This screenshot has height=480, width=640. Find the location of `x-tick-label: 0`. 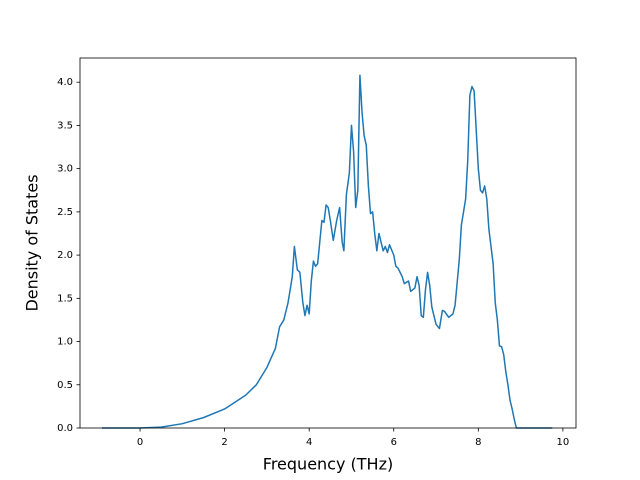

x-tick-label: 0 is located at coordinates (140, 442).